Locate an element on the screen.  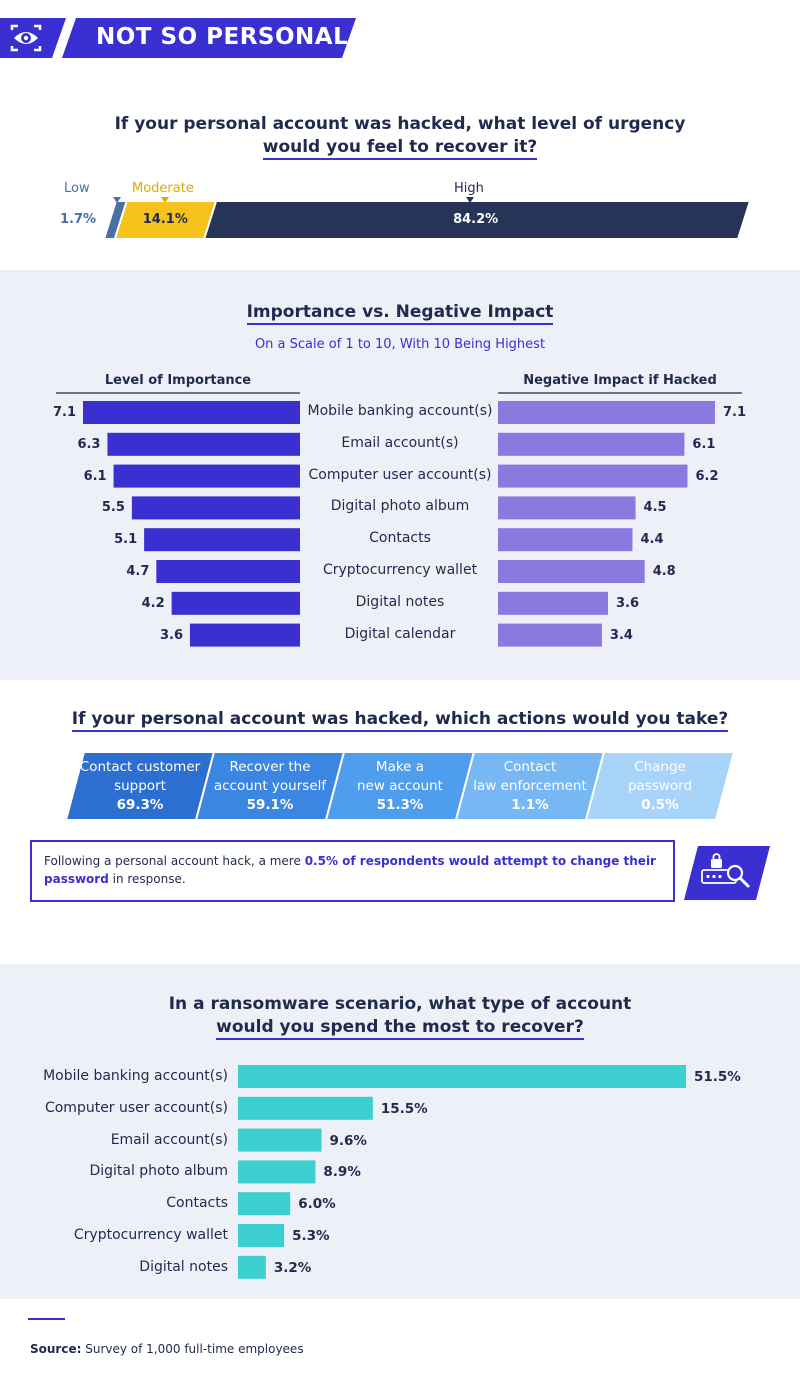
action-tile-change-password is located at coordinates (660, 786).